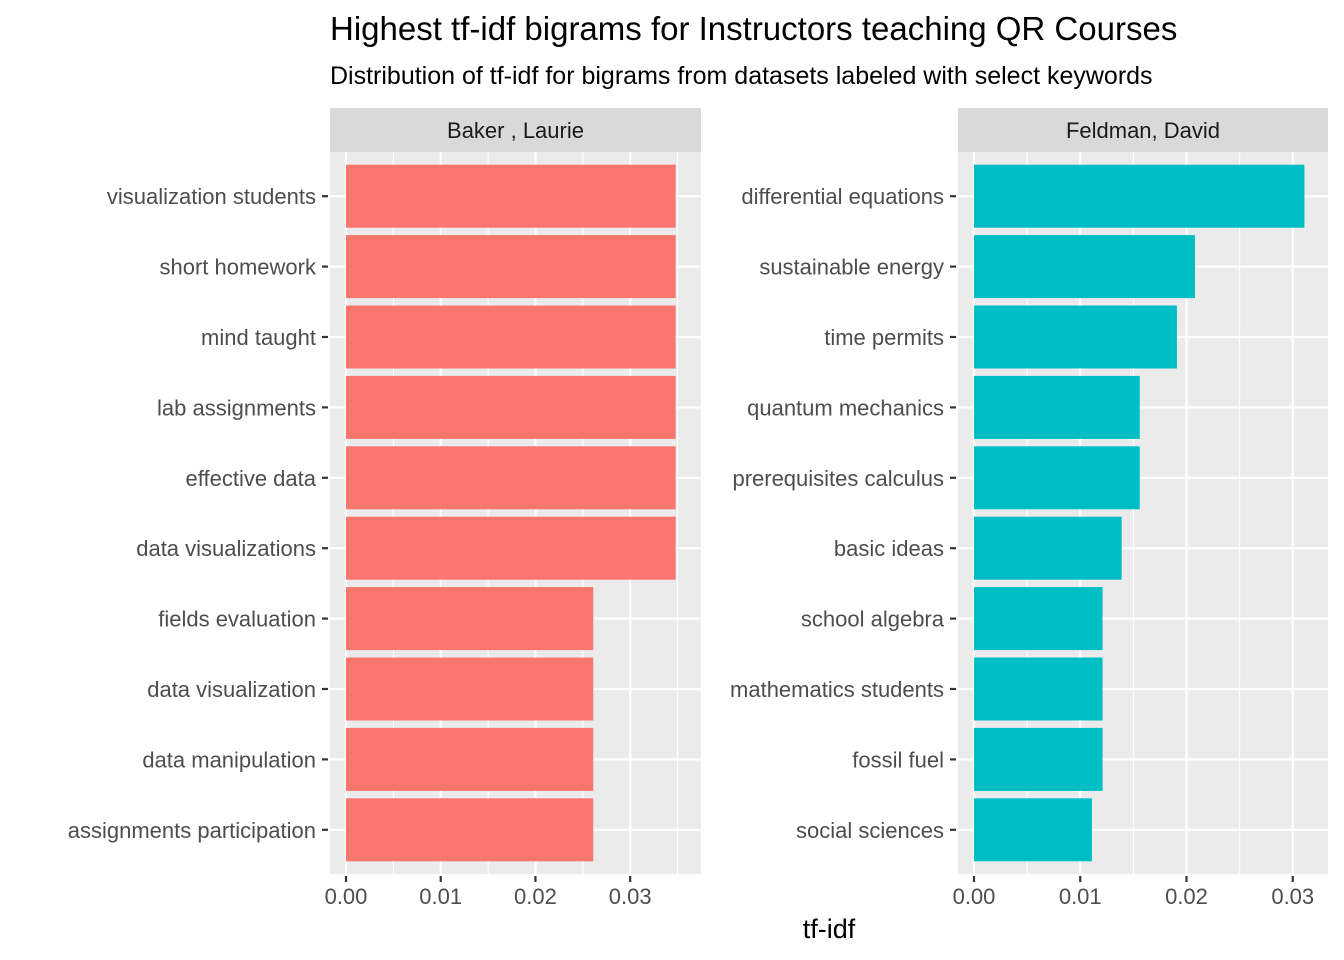 This screenshot has width=1344, height=960. What do you see at coordinates (251, 478) in the screenshot?
I see `category-label: effective data` at bounding box center [251, 478].